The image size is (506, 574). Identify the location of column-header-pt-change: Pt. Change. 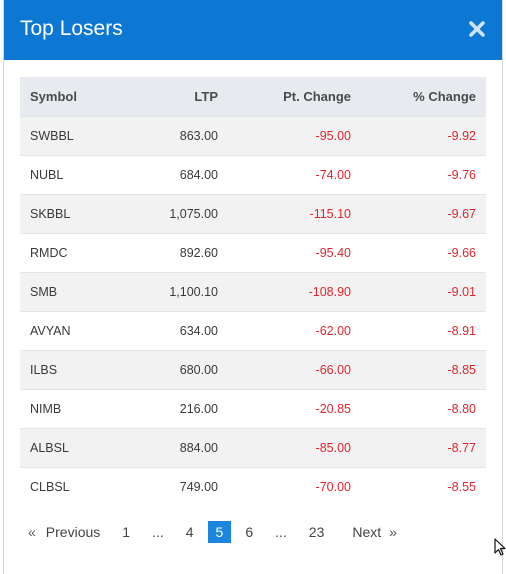
(317, 96).